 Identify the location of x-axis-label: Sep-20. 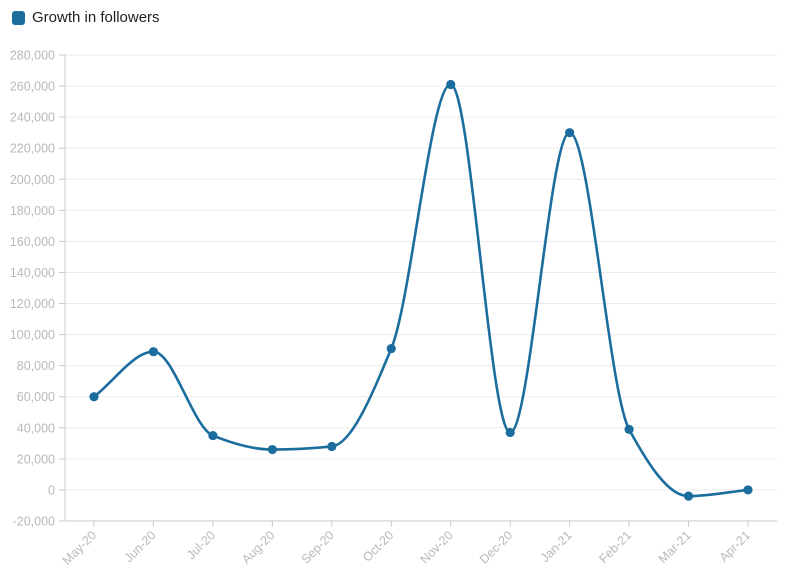
(318, 547).